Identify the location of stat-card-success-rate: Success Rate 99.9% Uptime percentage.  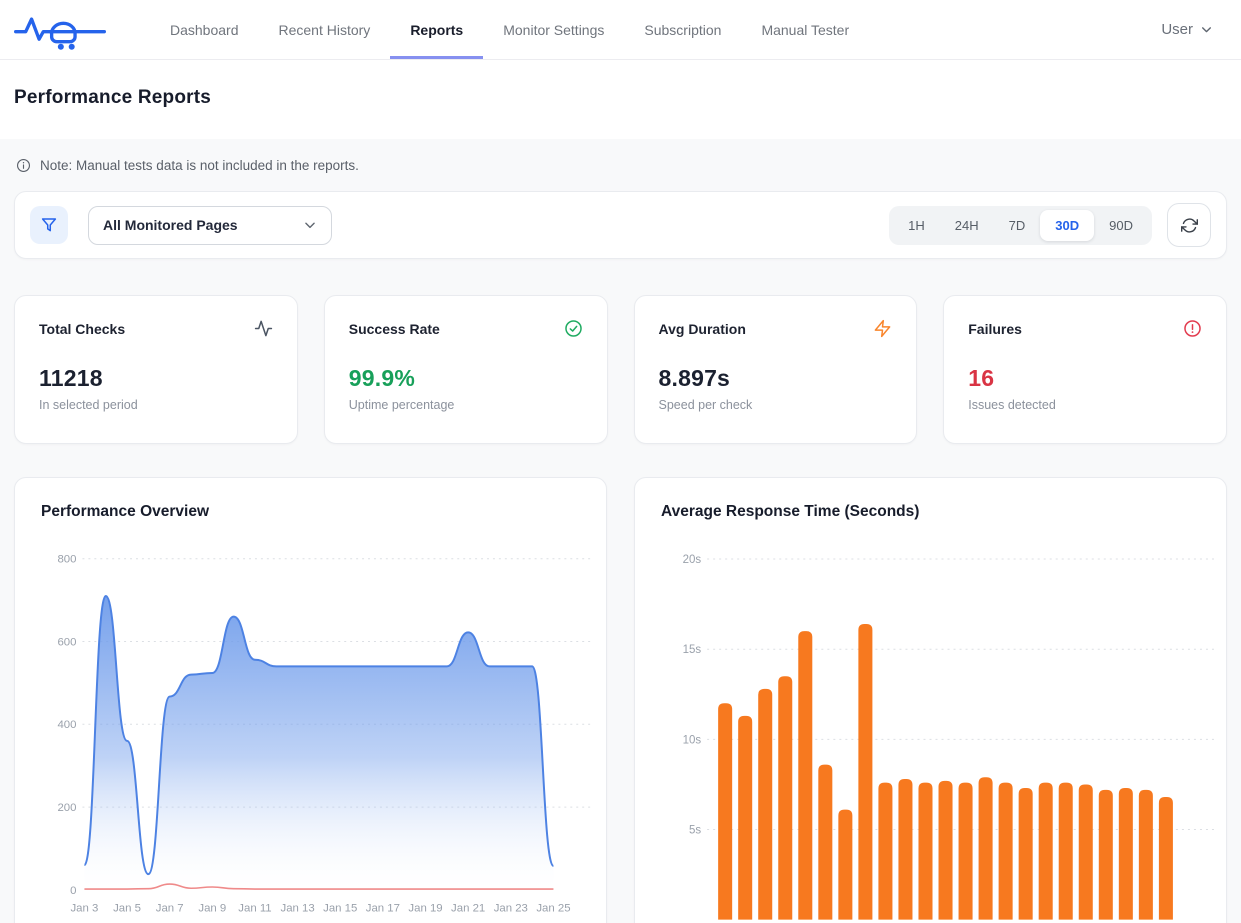
(465, 369).